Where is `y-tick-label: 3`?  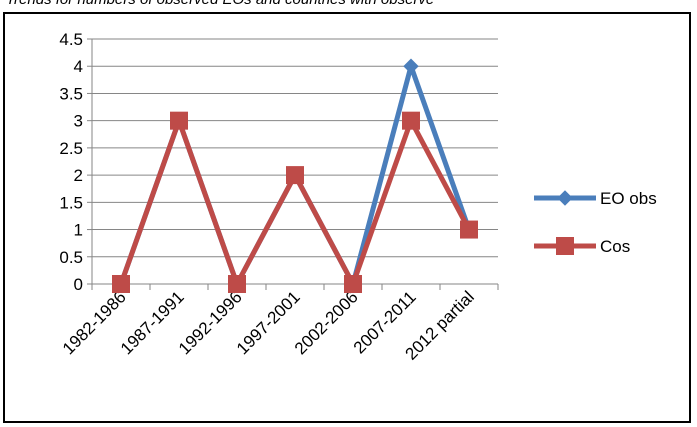
y-tick-label: 3 is located at coordinates (78, 121).